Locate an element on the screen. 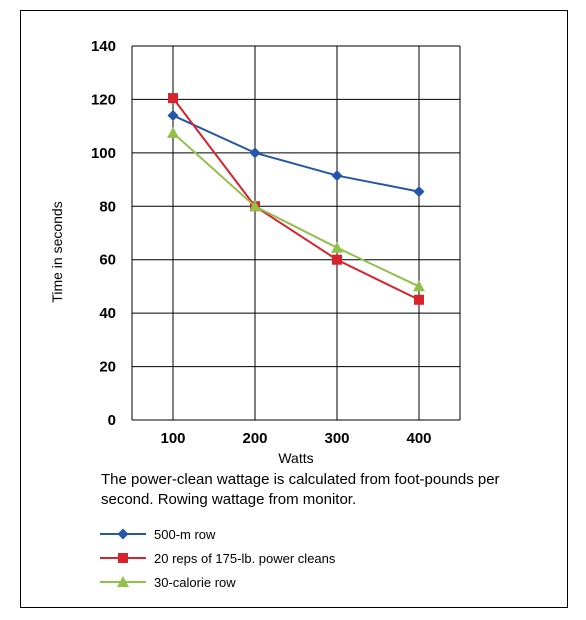  x-tick-label: 200 is located at coordinates (254, 438).